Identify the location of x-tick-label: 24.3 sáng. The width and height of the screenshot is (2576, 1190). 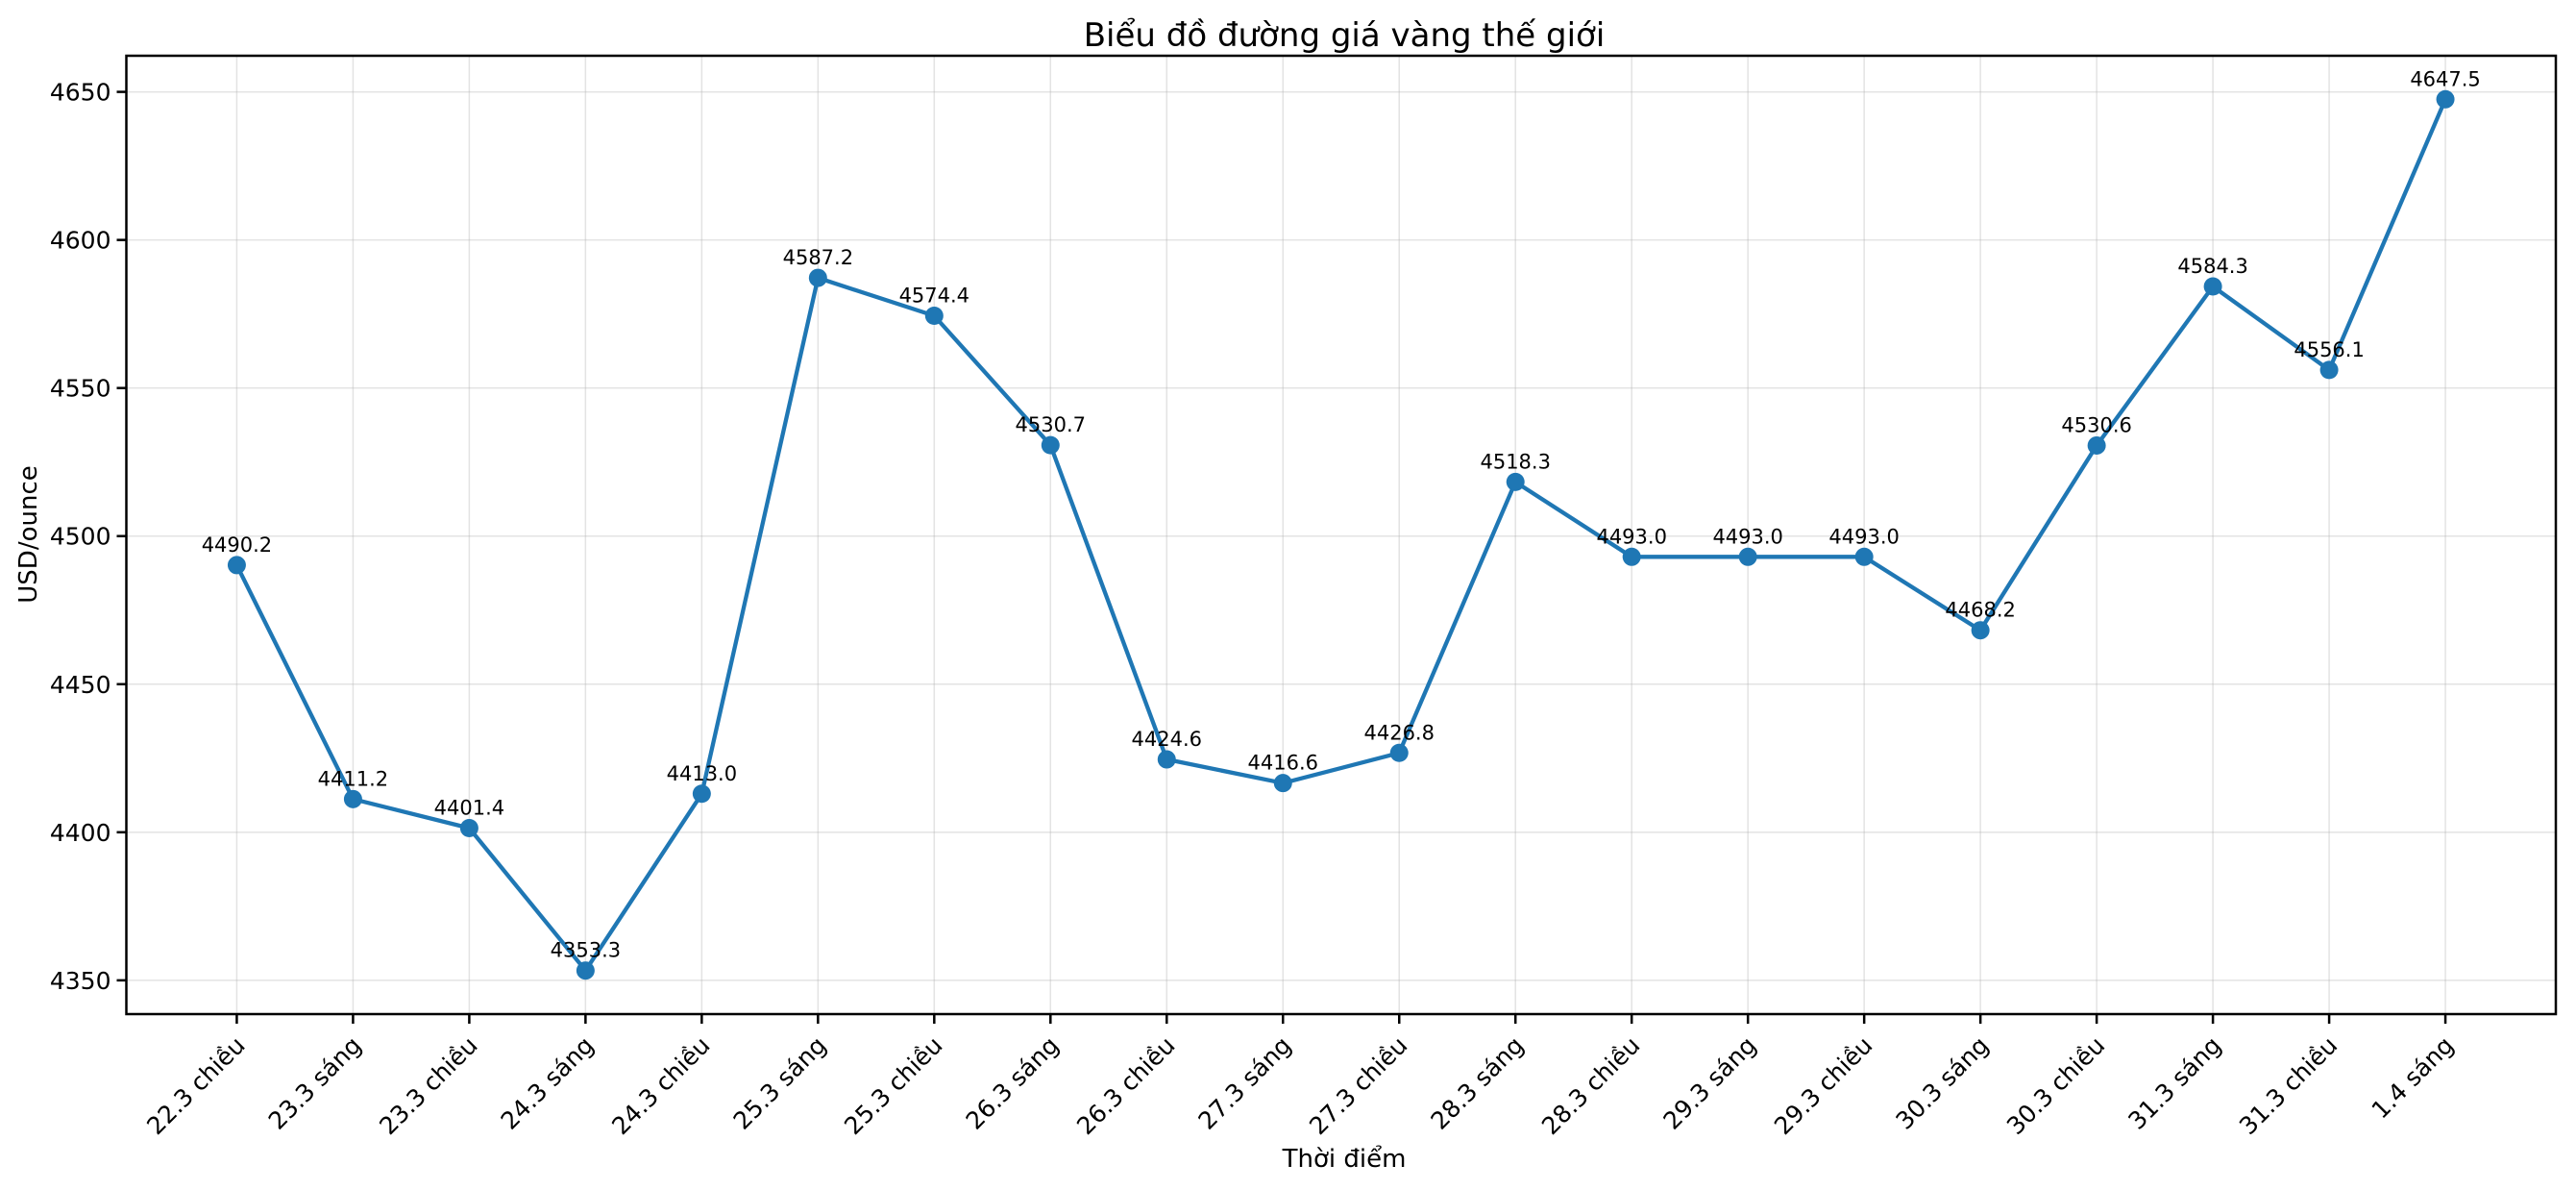
(548, 1083).